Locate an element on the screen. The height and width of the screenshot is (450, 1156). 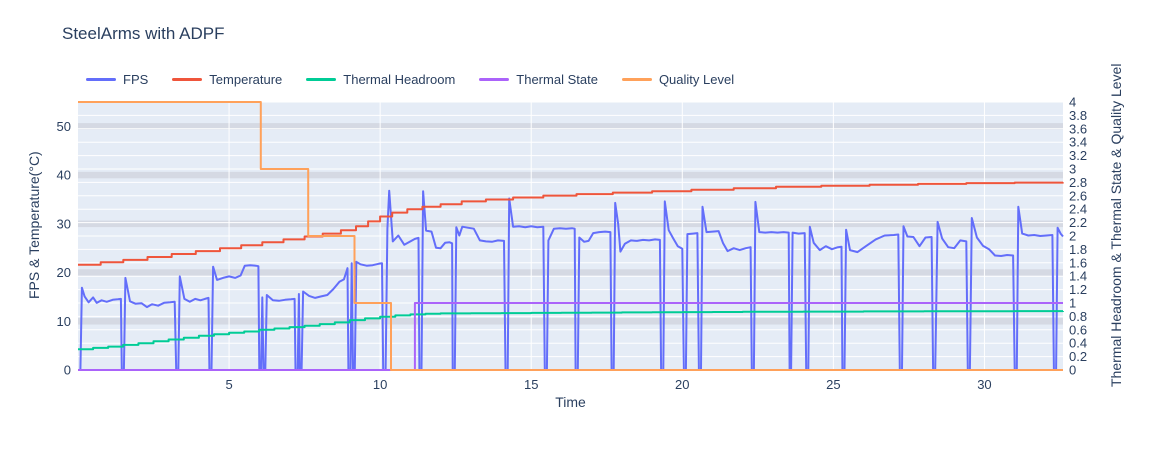
y-right-tick-label: 1.2 is located at coordinates (1078, 289).